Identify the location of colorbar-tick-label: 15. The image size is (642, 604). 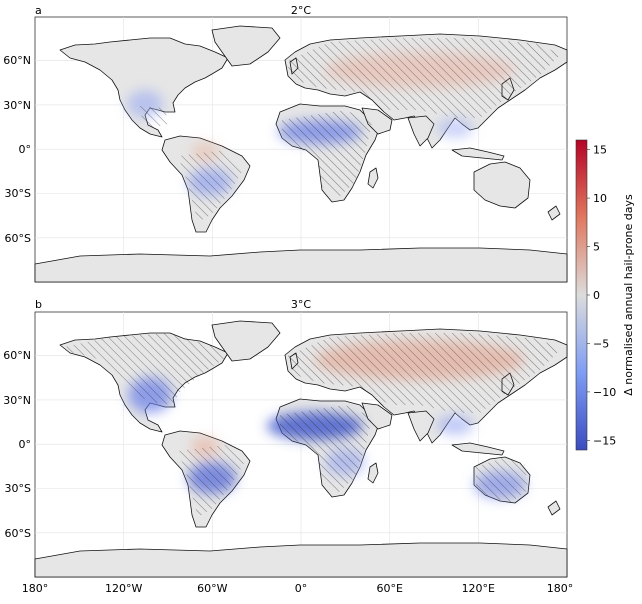
(600, 150).